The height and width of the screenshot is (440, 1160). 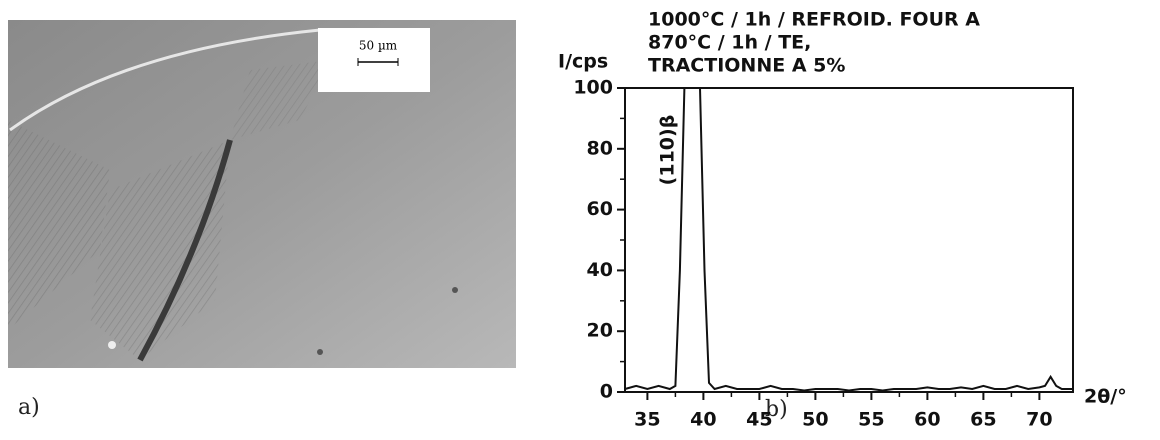 I want to click on x-axis-label: 2θ/°, so click(x=1105, y=397).